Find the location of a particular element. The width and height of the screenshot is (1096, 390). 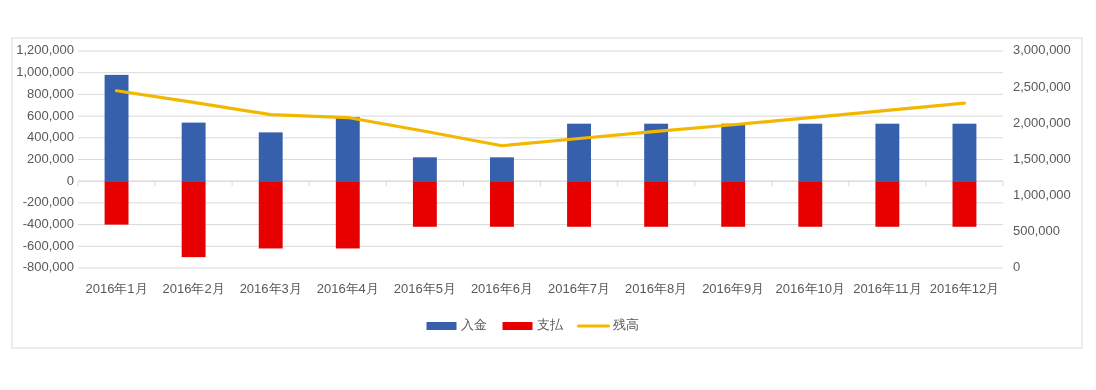

y-tick-label: 800,000 is located at coordinates (50, 93).